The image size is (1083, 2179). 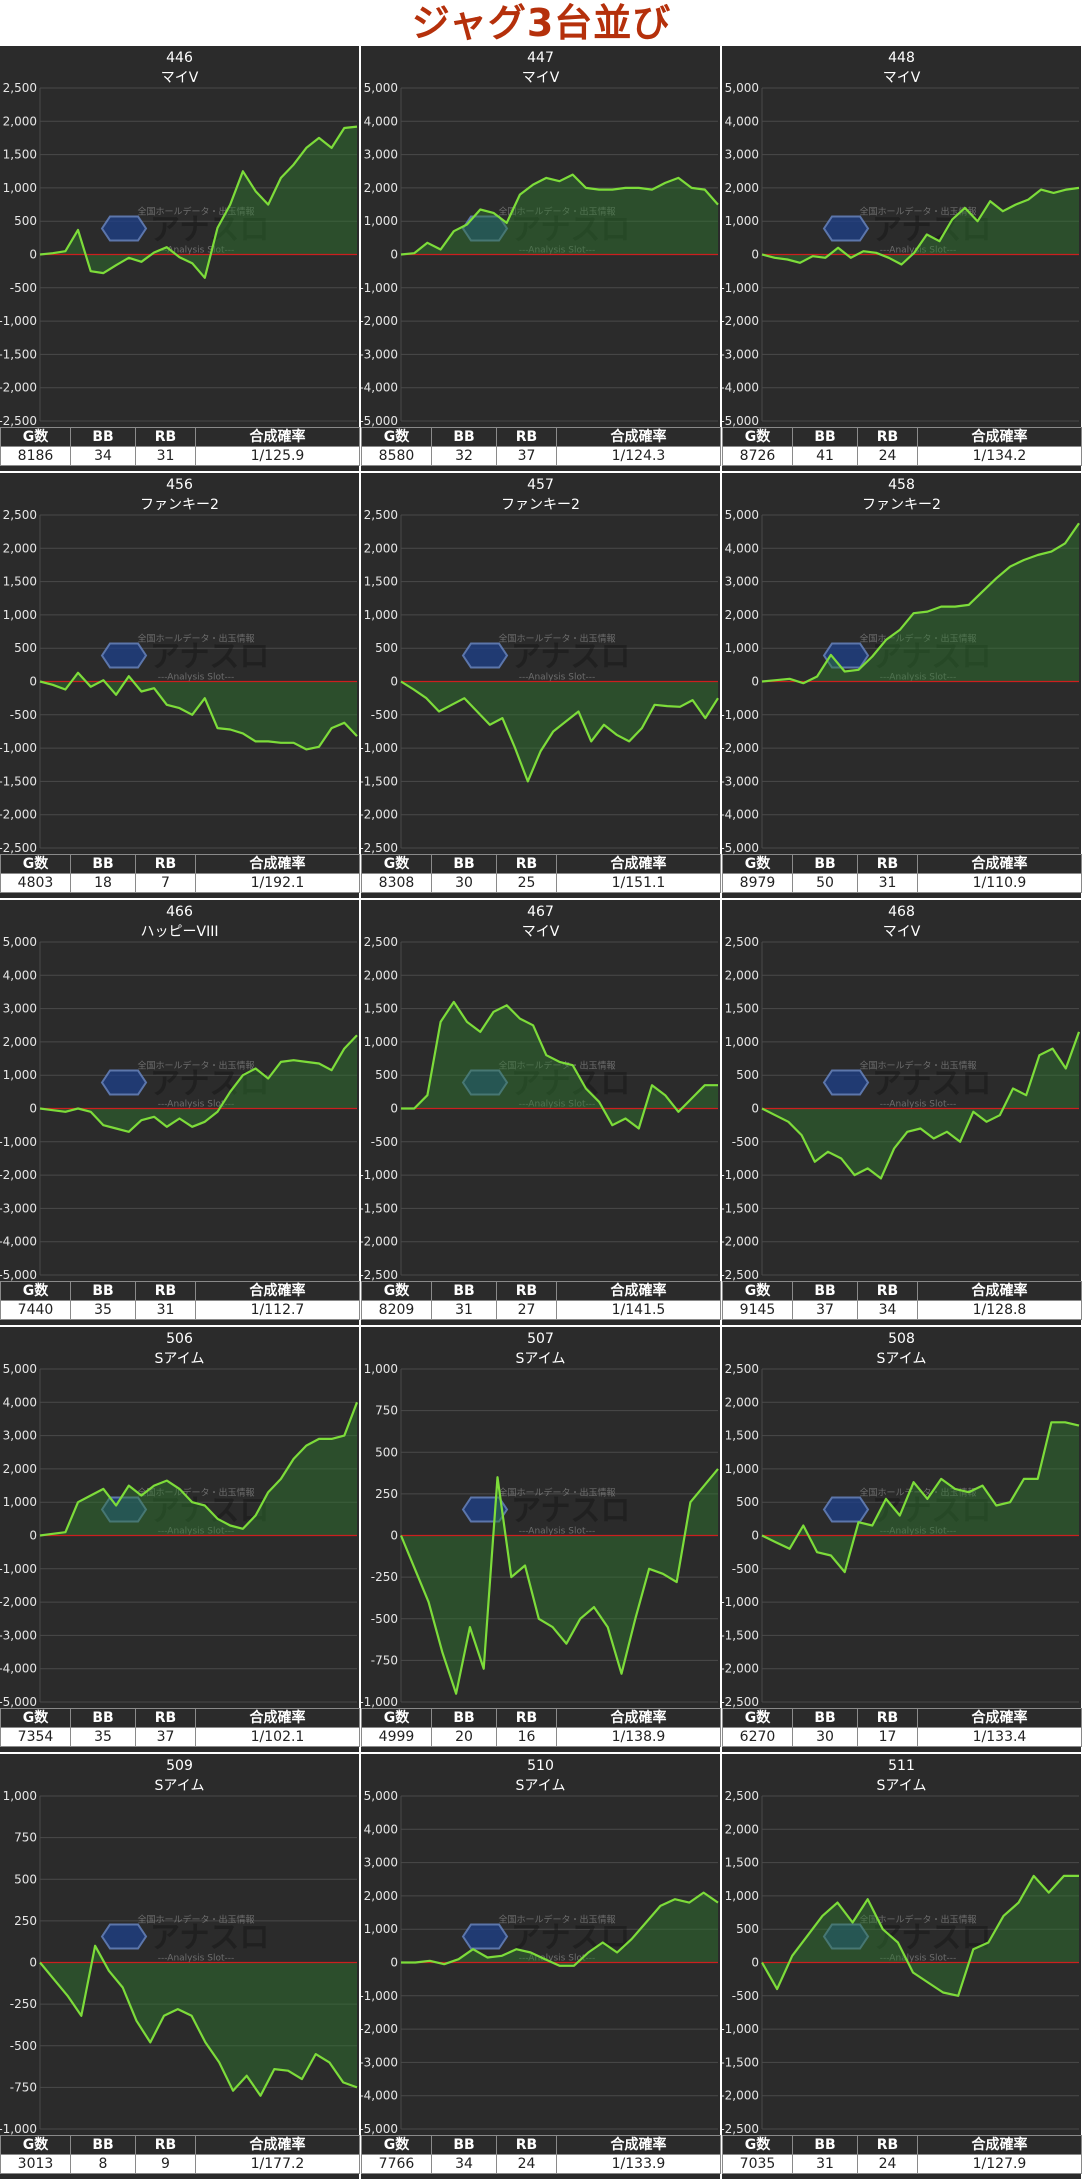 I want to click on value-games: 8308, so click(x=396, y=883).